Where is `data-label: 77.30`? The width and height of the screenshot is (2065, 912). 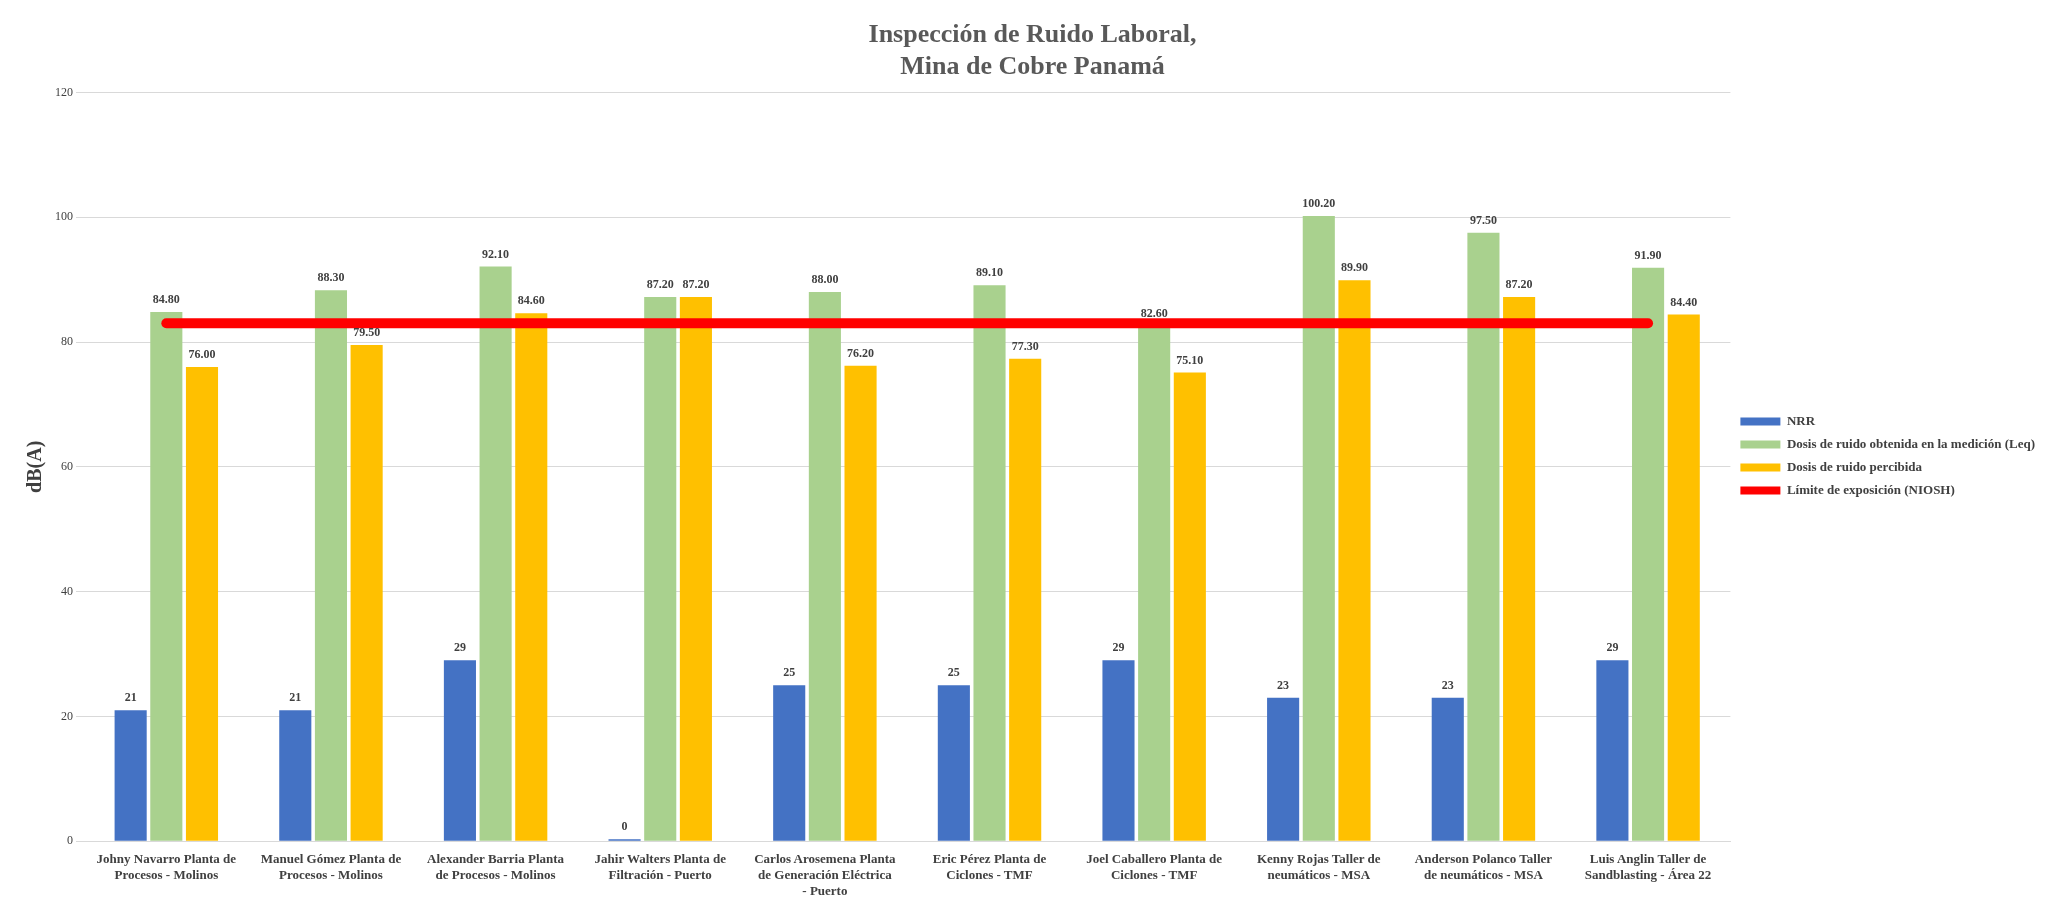
data-label: 77.30 is located at coordinates (1025, 345).